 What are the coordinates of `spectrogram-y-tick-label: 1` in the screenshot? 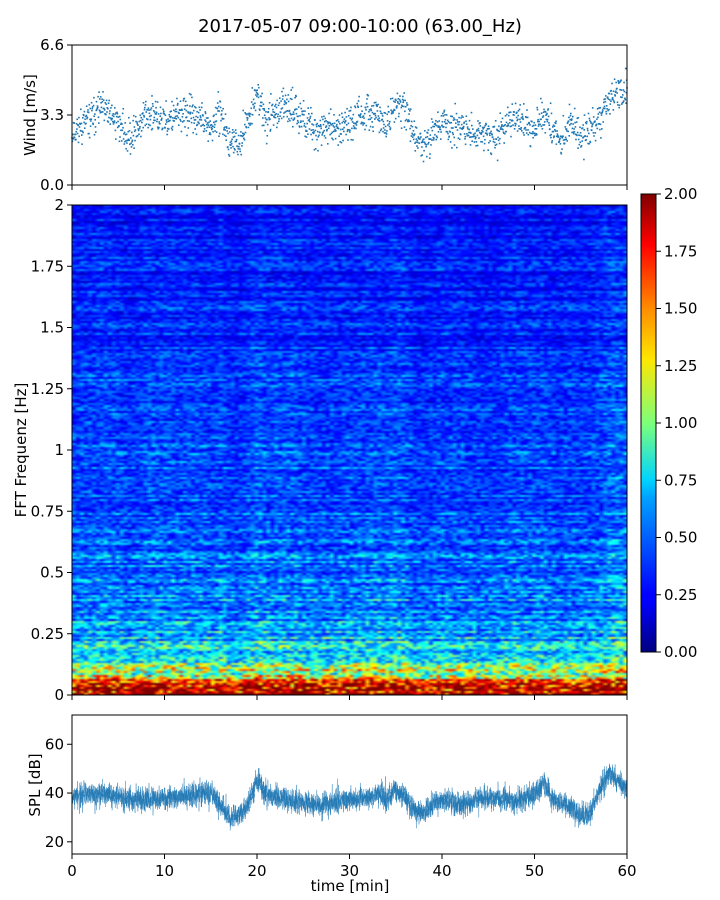 It's located at (59, 450).